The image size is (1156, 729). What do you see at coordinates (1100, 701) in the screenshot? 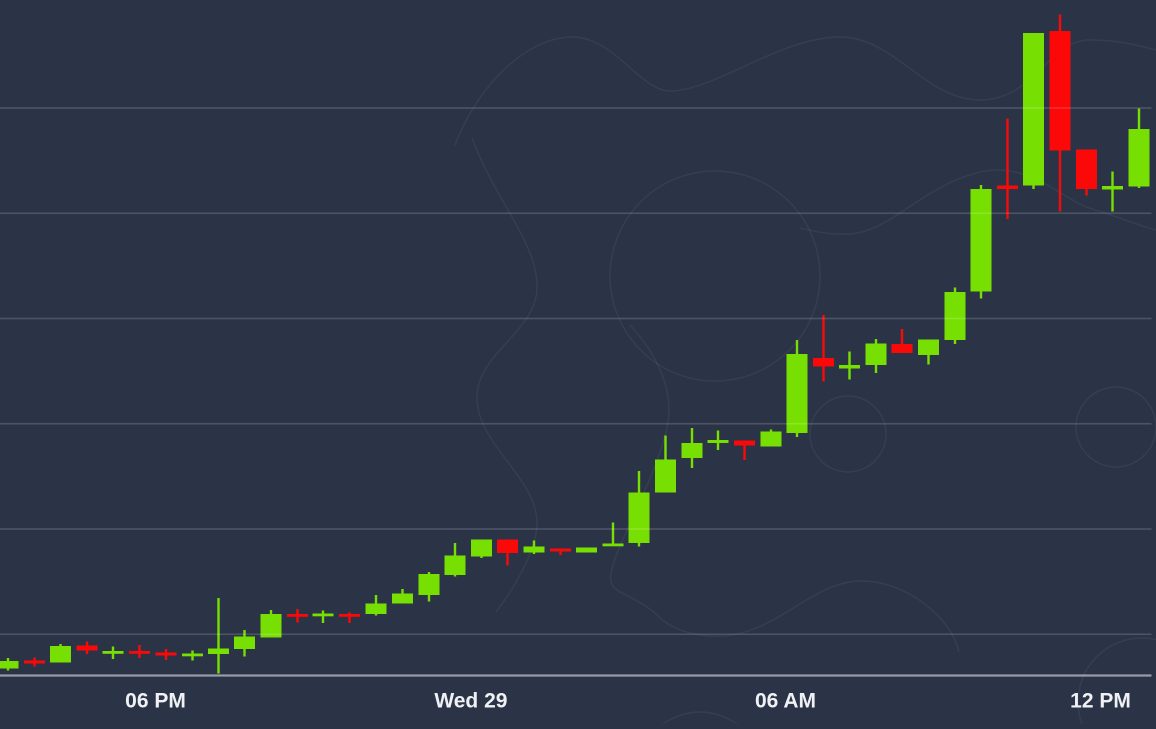
I see `svg-text: 12 PM` at bounding box center [1100, 701].